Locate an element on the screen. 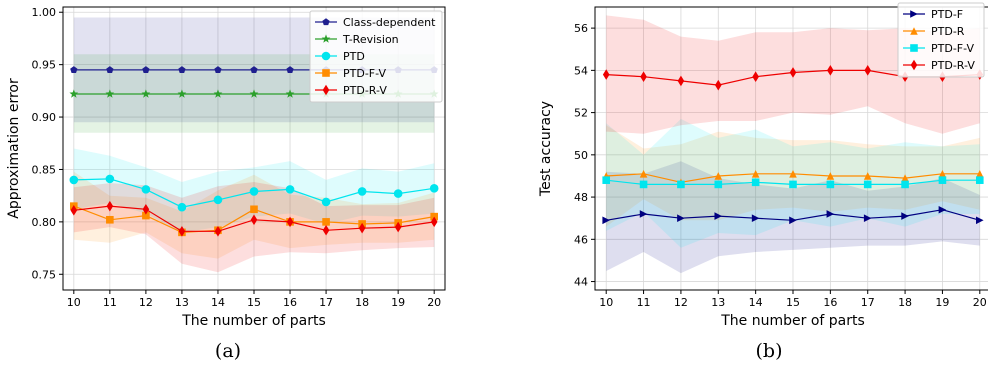 This screenshot has height=377, width=988. panel-b-ytick-label: 54 is located at coordinates (581, 70).